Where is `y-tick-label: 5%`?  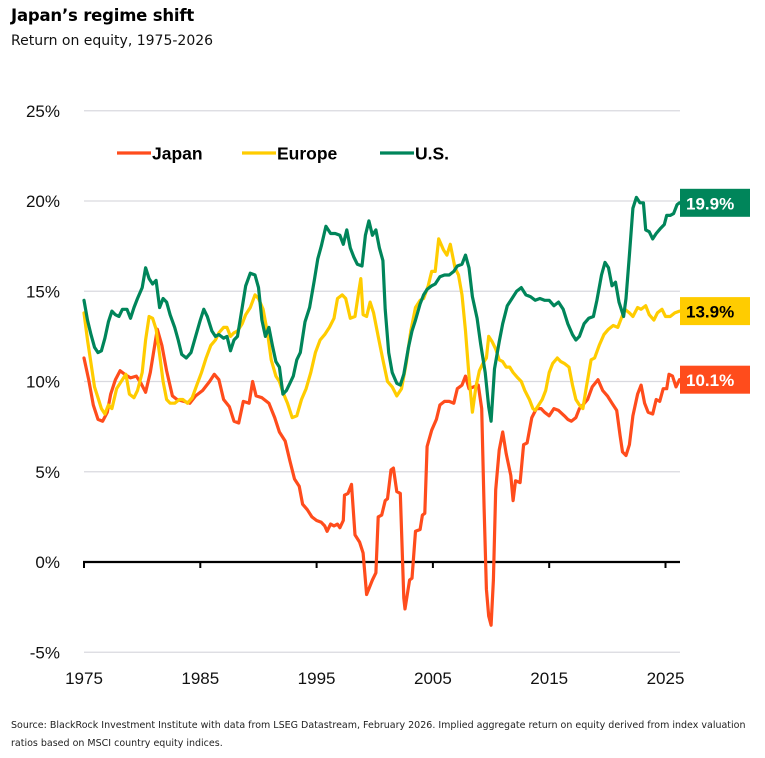 y-tick-label: 5% is located at coordinates (47, 472).